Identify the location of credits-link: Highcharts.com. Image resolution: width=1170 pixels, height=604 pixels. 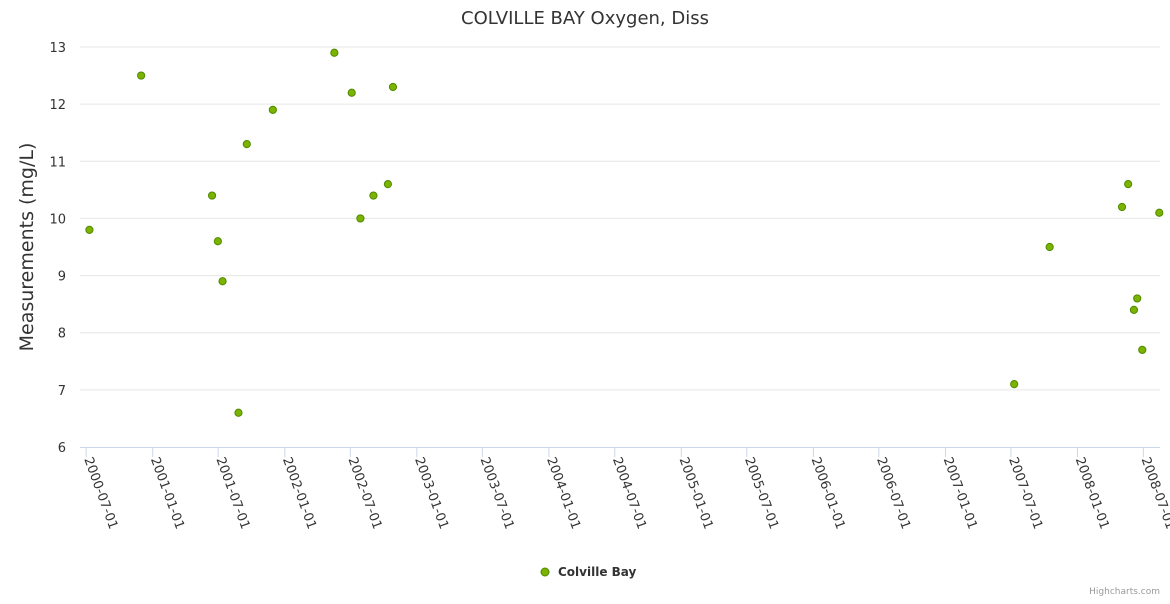
(1124, 592).